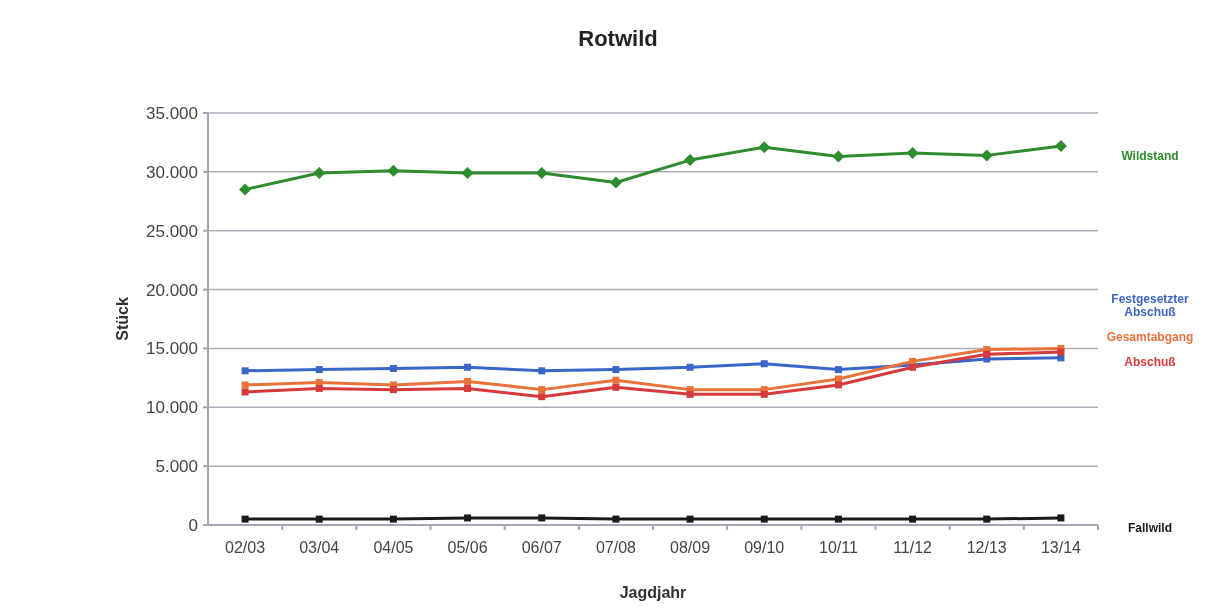 Image resolution: width=1220 pixels, height=614 pixels. What do you see at coordinates (986, 547) in the screenshot?
I see `x-tick-label: 12/13` at bounding box center [986, 547].